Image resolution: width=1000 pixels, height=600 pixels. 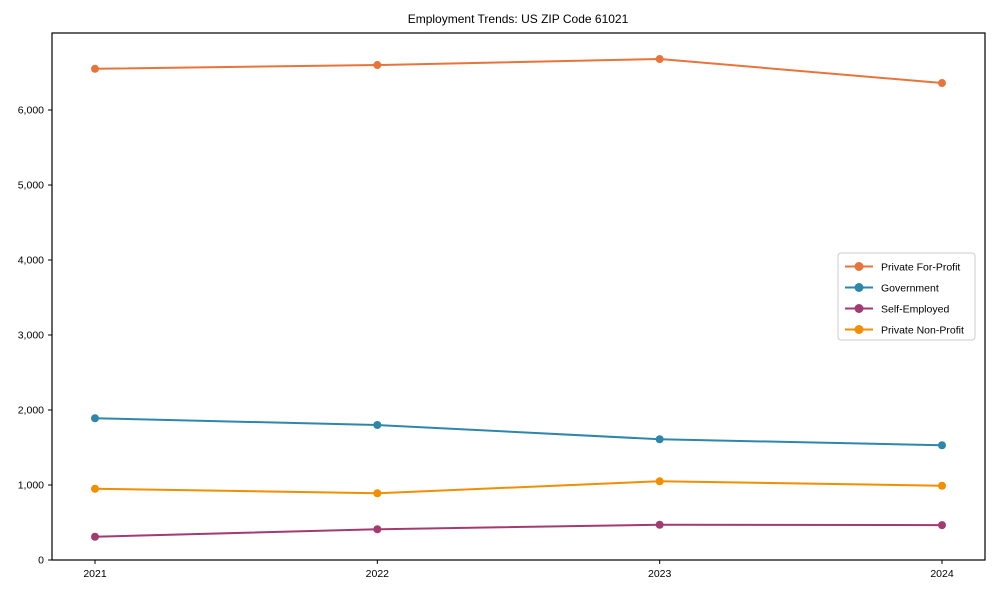 I want to click on series-line-self-employed, so click(x=518, y=530).